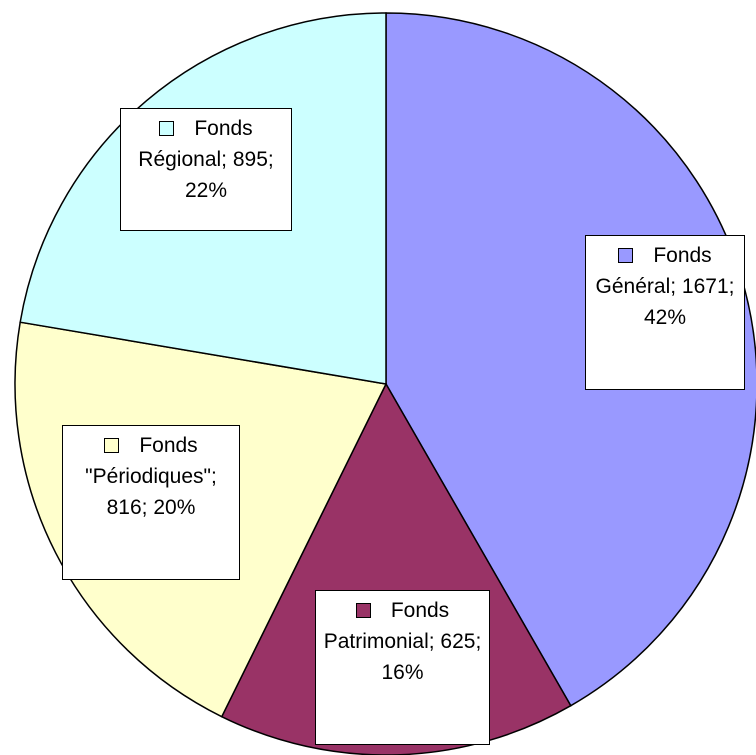 The width and height of the screenshot is (756, 755). I want to click on data-label: Fonds Général; 1671; 42%, so click(665, 312).